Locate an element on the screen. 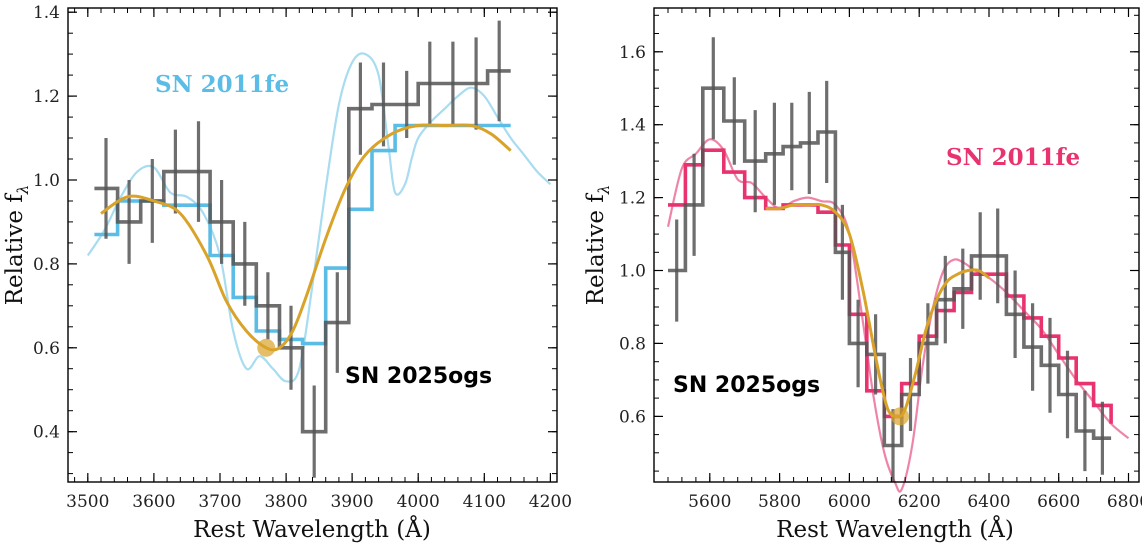 This screenshot has height=550, width=1142. left-x-tick-label: 3500 is located at coordinates (87, 502).